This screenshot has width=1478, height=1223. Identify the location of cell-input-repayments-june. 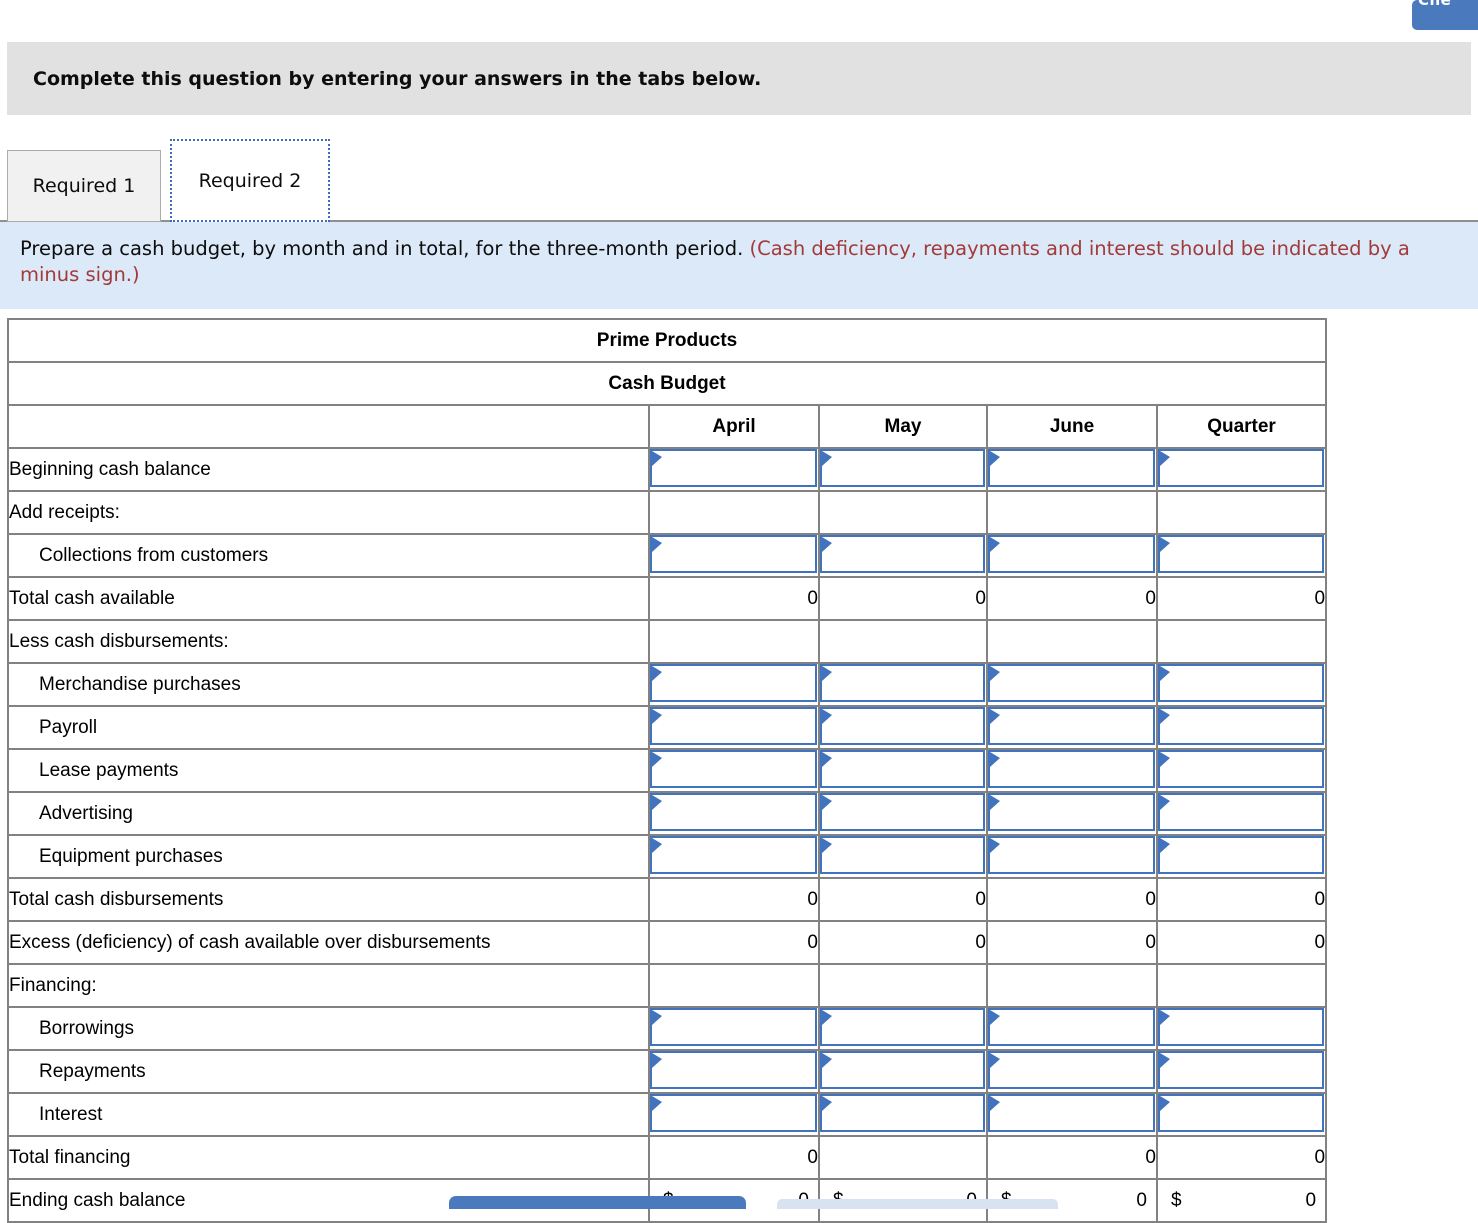
(1071, 1070).